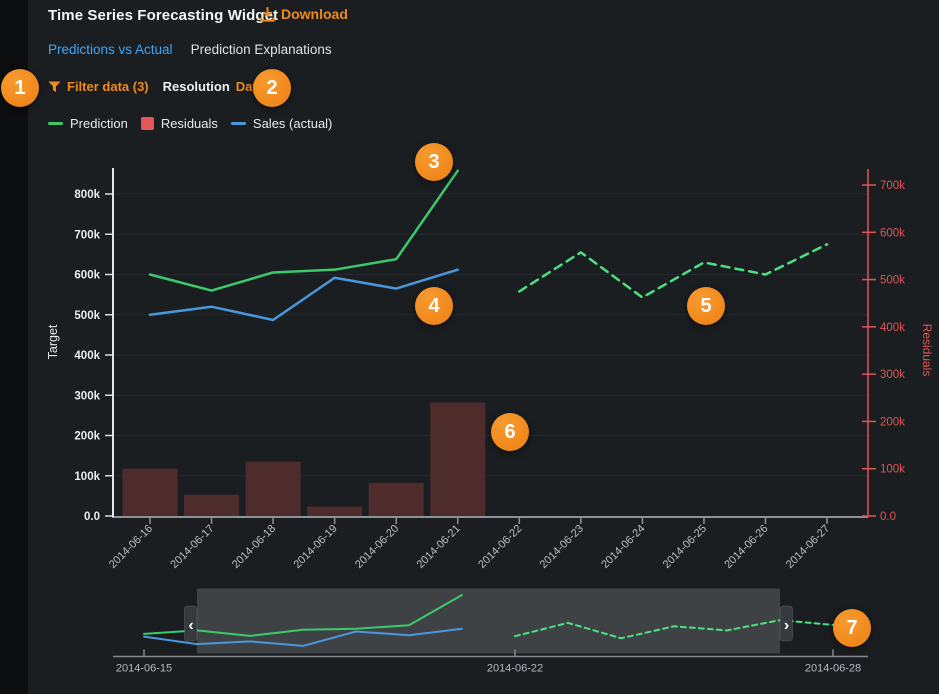 This screenshot has height=694, width=939. I want to click on navigator-right-handle: ›, so click(786, 623).